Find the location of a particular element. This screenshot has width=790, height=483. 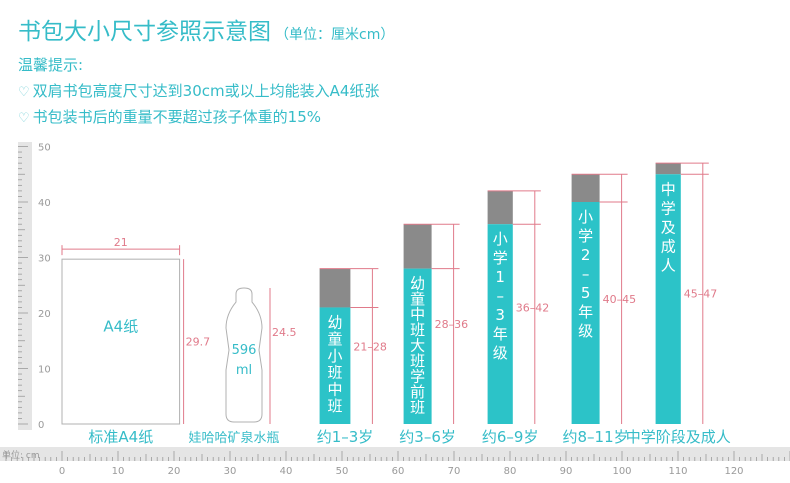

bottle-category-label: 娃哈哈矿泉水瓶 is located at coordinates (233, 438).